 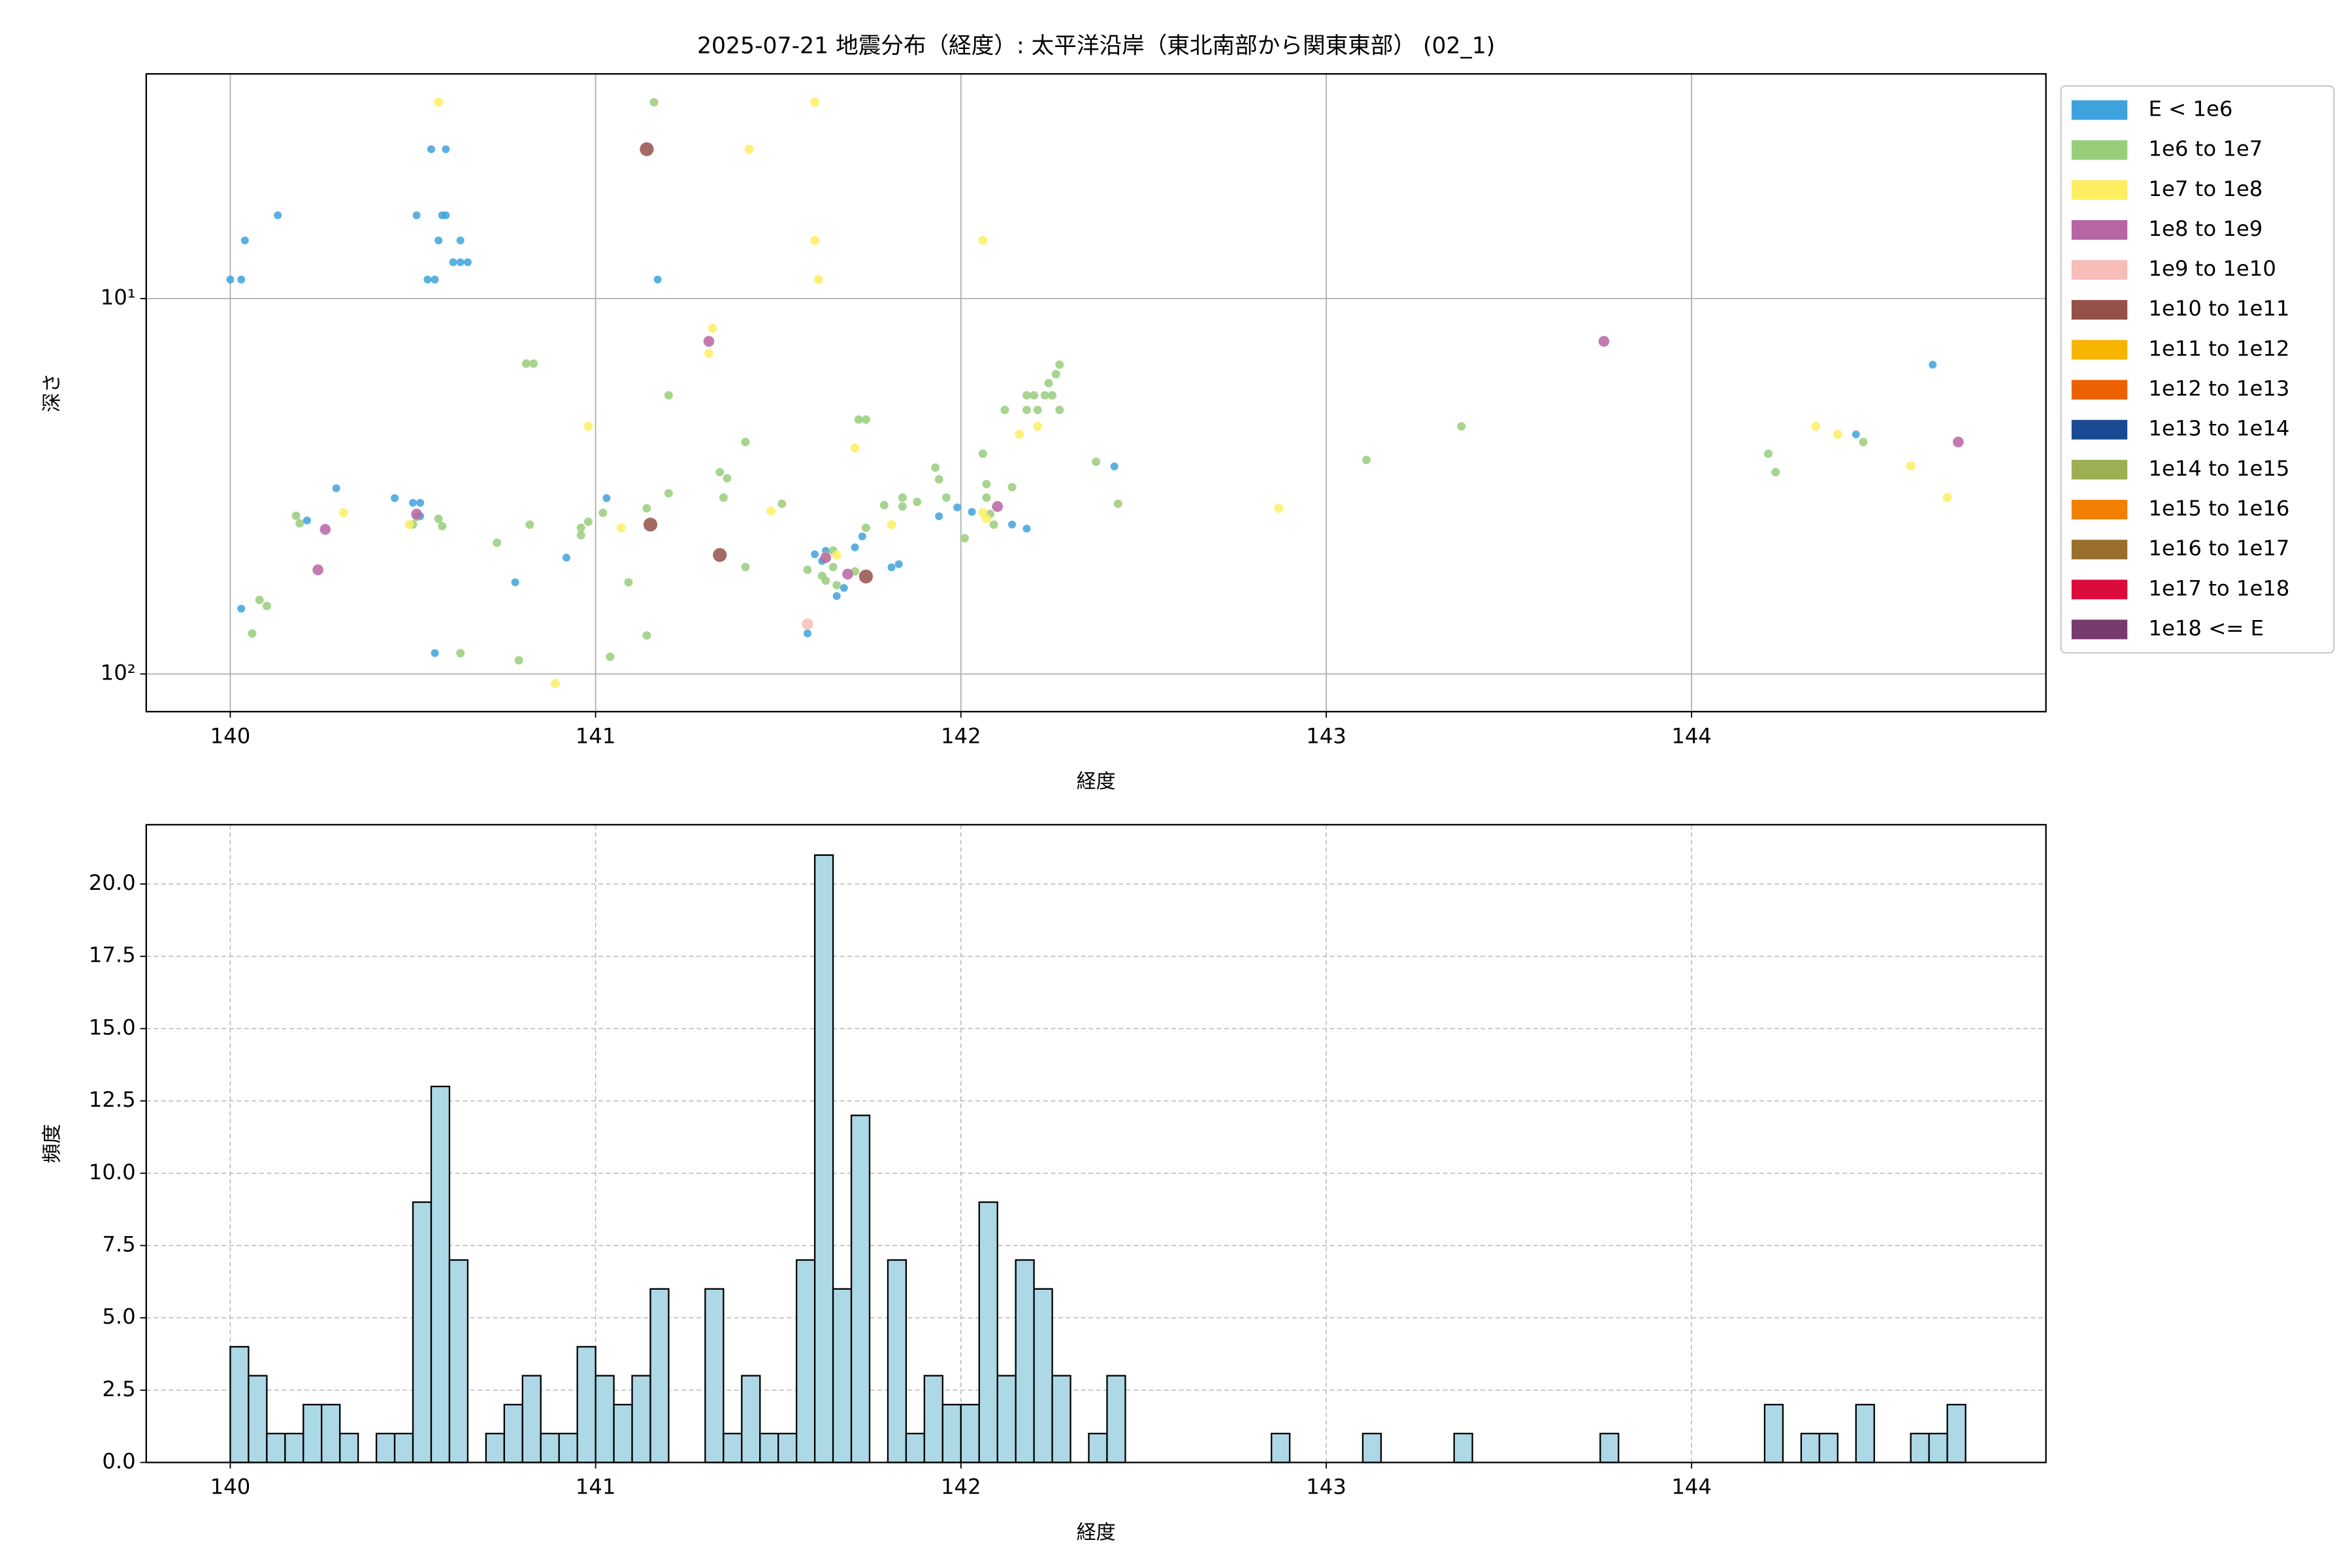 What do you see at coordinates (230, 1487) in the screenshot?
I see `x-tick-label: 140` at bounding box center [230, 1487].